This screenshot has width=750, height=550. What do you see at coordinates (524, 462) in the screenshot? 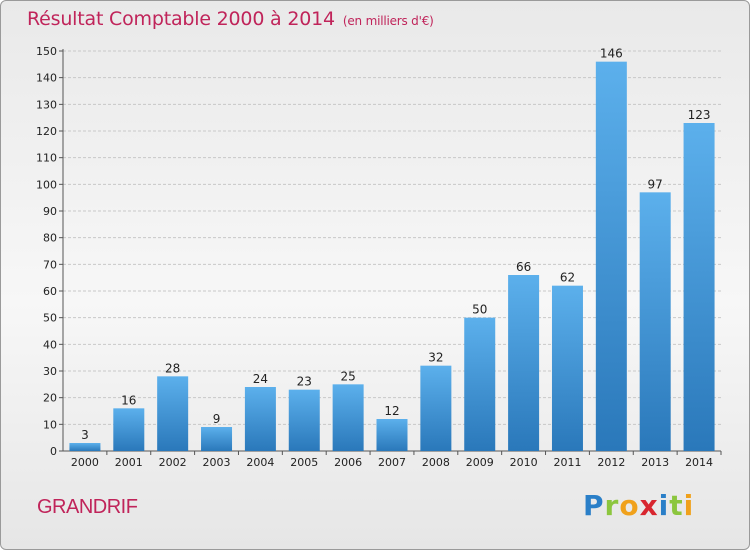
I see `x-tick-label: 2010` at bounding box center [524, 462].